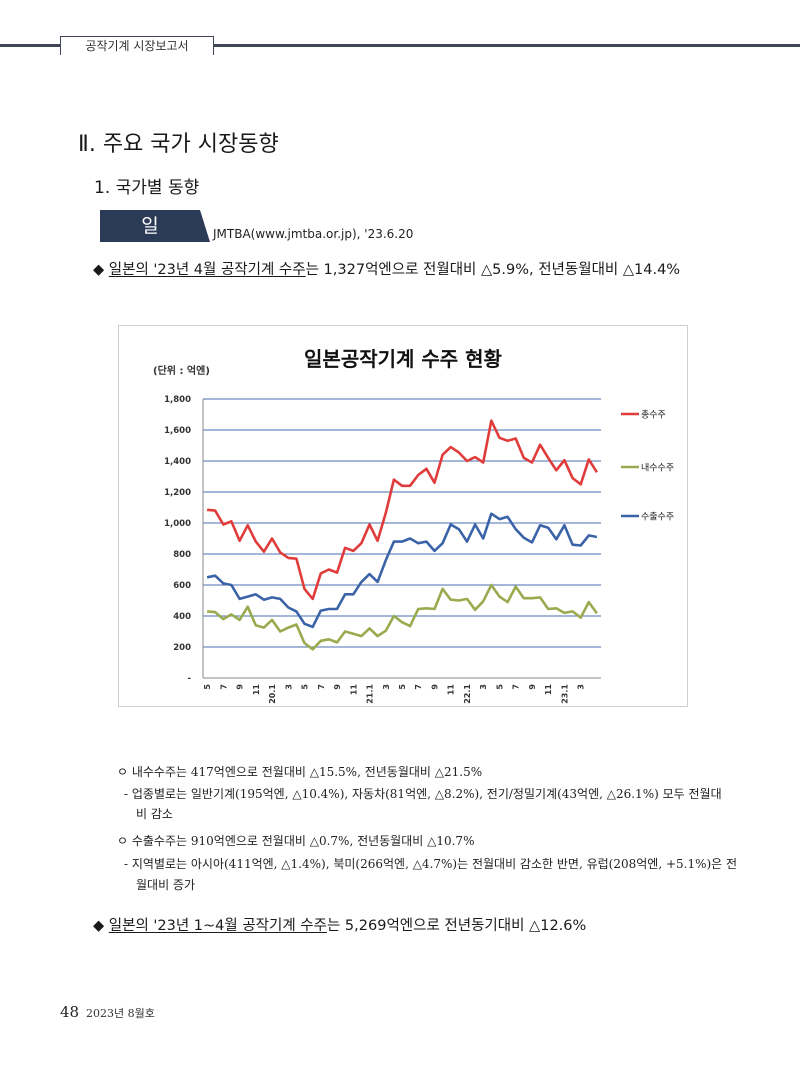  Describe the element at coordinates (166, 885) in the screenshot. I see `export-orders-detail-2: 월대비 증가` at that location.